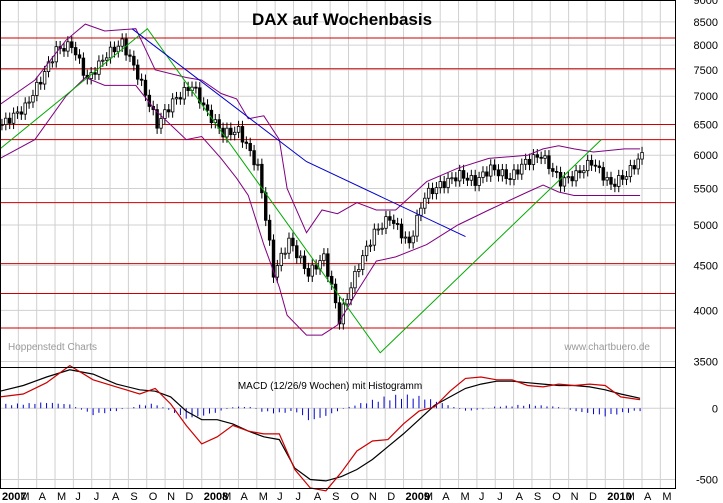 This screenshot has height=503, width=723. What do you see at coordinates (706, 3) in the screenshot?
I see `y-tick-label: 9000` at bounding box center [706, 3].